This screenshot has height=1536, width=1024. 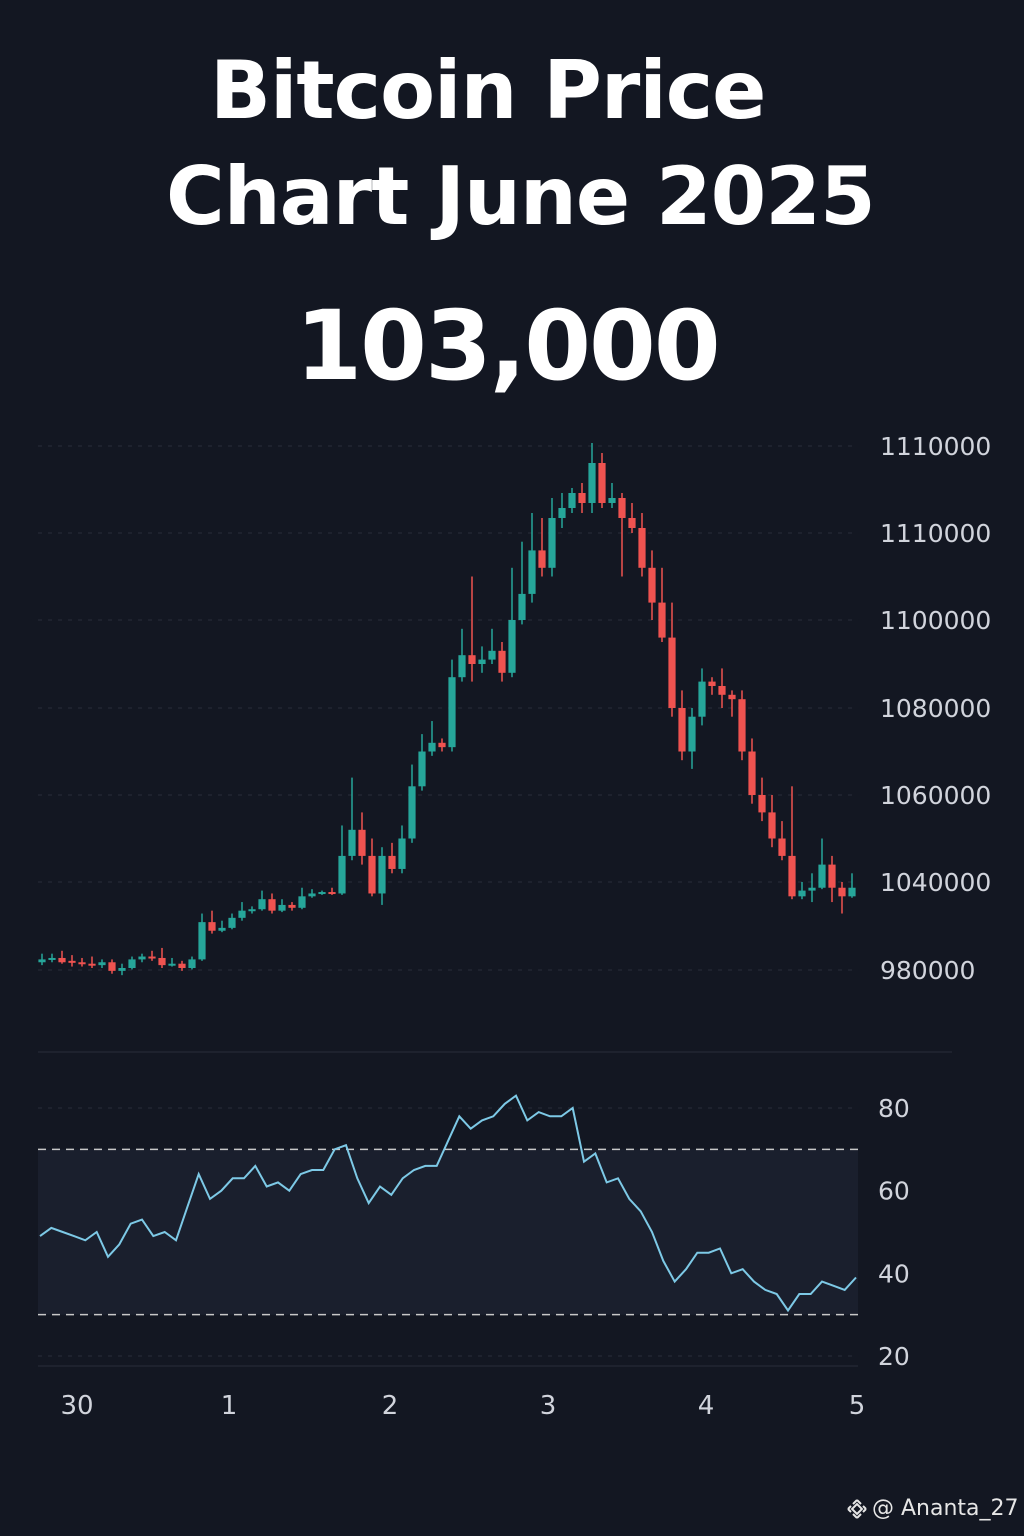 I want to click on watermark-handle: @ Ananta_27, so click(x=945, y=1508).